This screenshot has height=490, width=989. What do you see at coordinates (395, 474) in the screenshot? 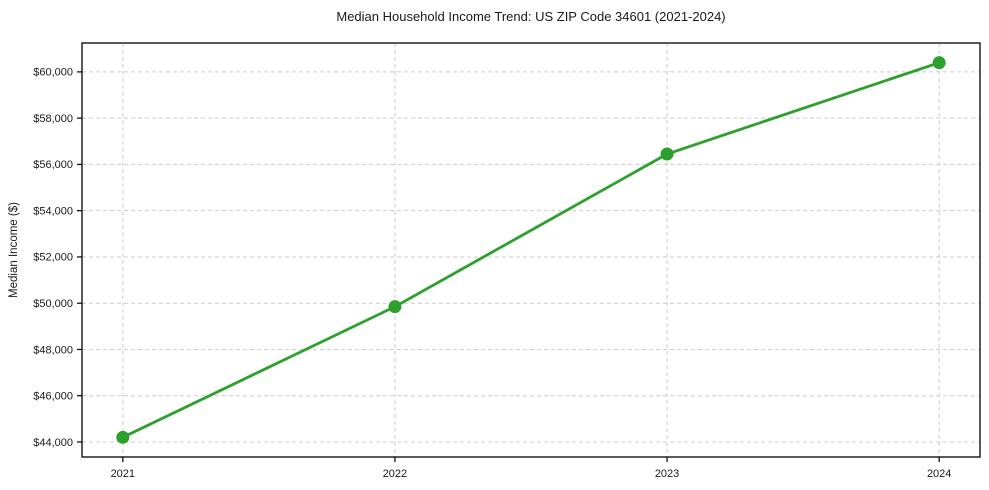
I see `x-tick-label: 2022` at bounding box center [395, 474].